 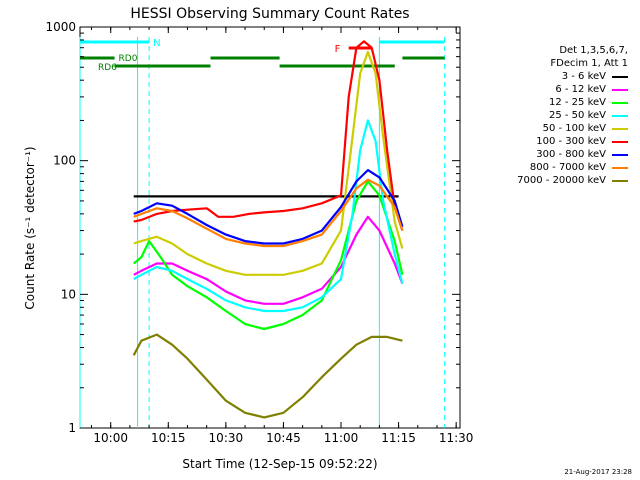 I want to click on legend-entry-label: 7000 - 20000 keV, so click(x=561, y=180).